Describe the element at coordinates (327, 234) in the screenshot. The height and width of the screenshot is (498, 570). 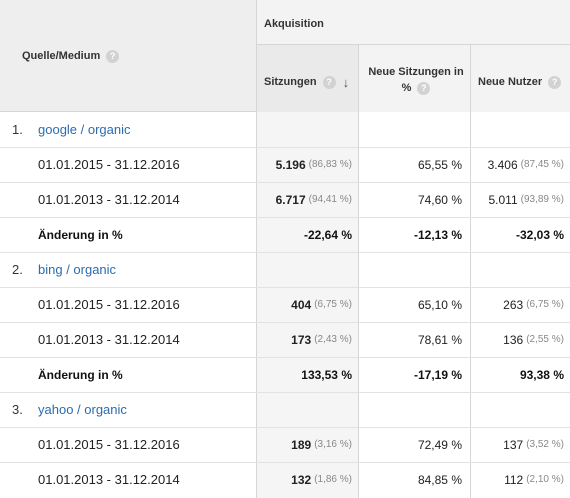
I see `sessions-change: -22,64 %` at that location.